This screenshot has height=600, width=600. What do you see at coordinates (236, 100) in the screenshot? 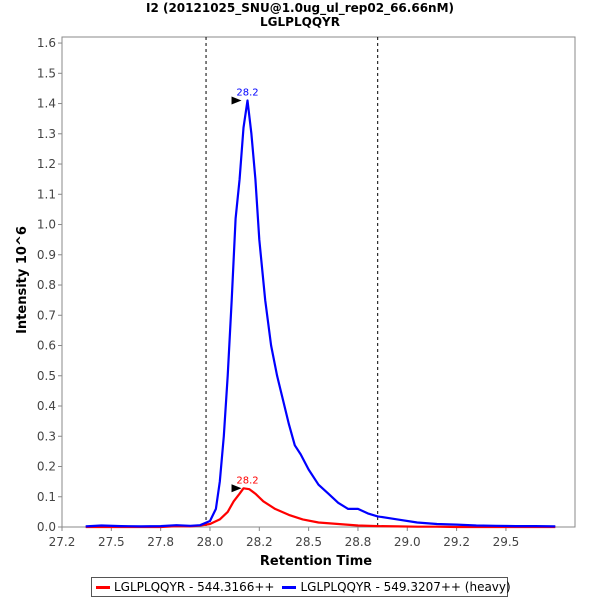
I see `peak-marker-heavy` at bounding box center [236, 100].